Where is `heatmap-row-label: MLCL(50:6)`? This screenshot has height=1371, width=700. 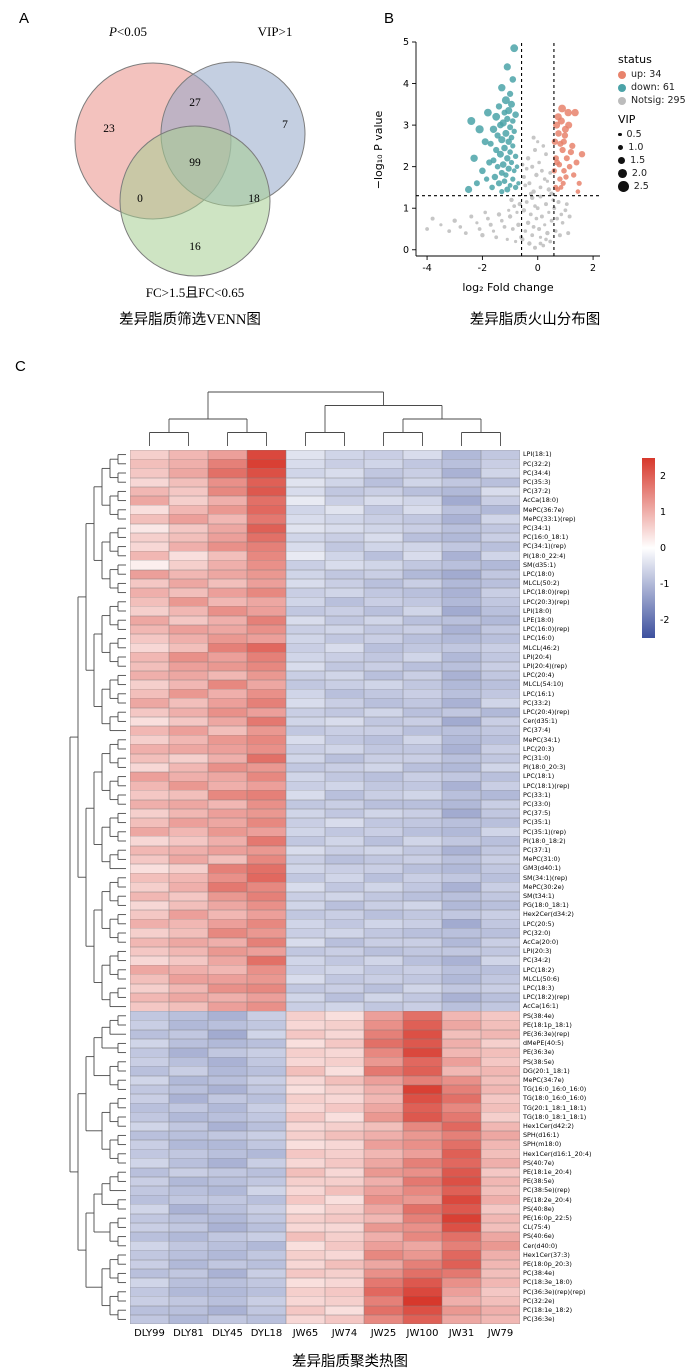 heatmap-row-label: MLCL(50:6) is located at coordinates (541, 978).